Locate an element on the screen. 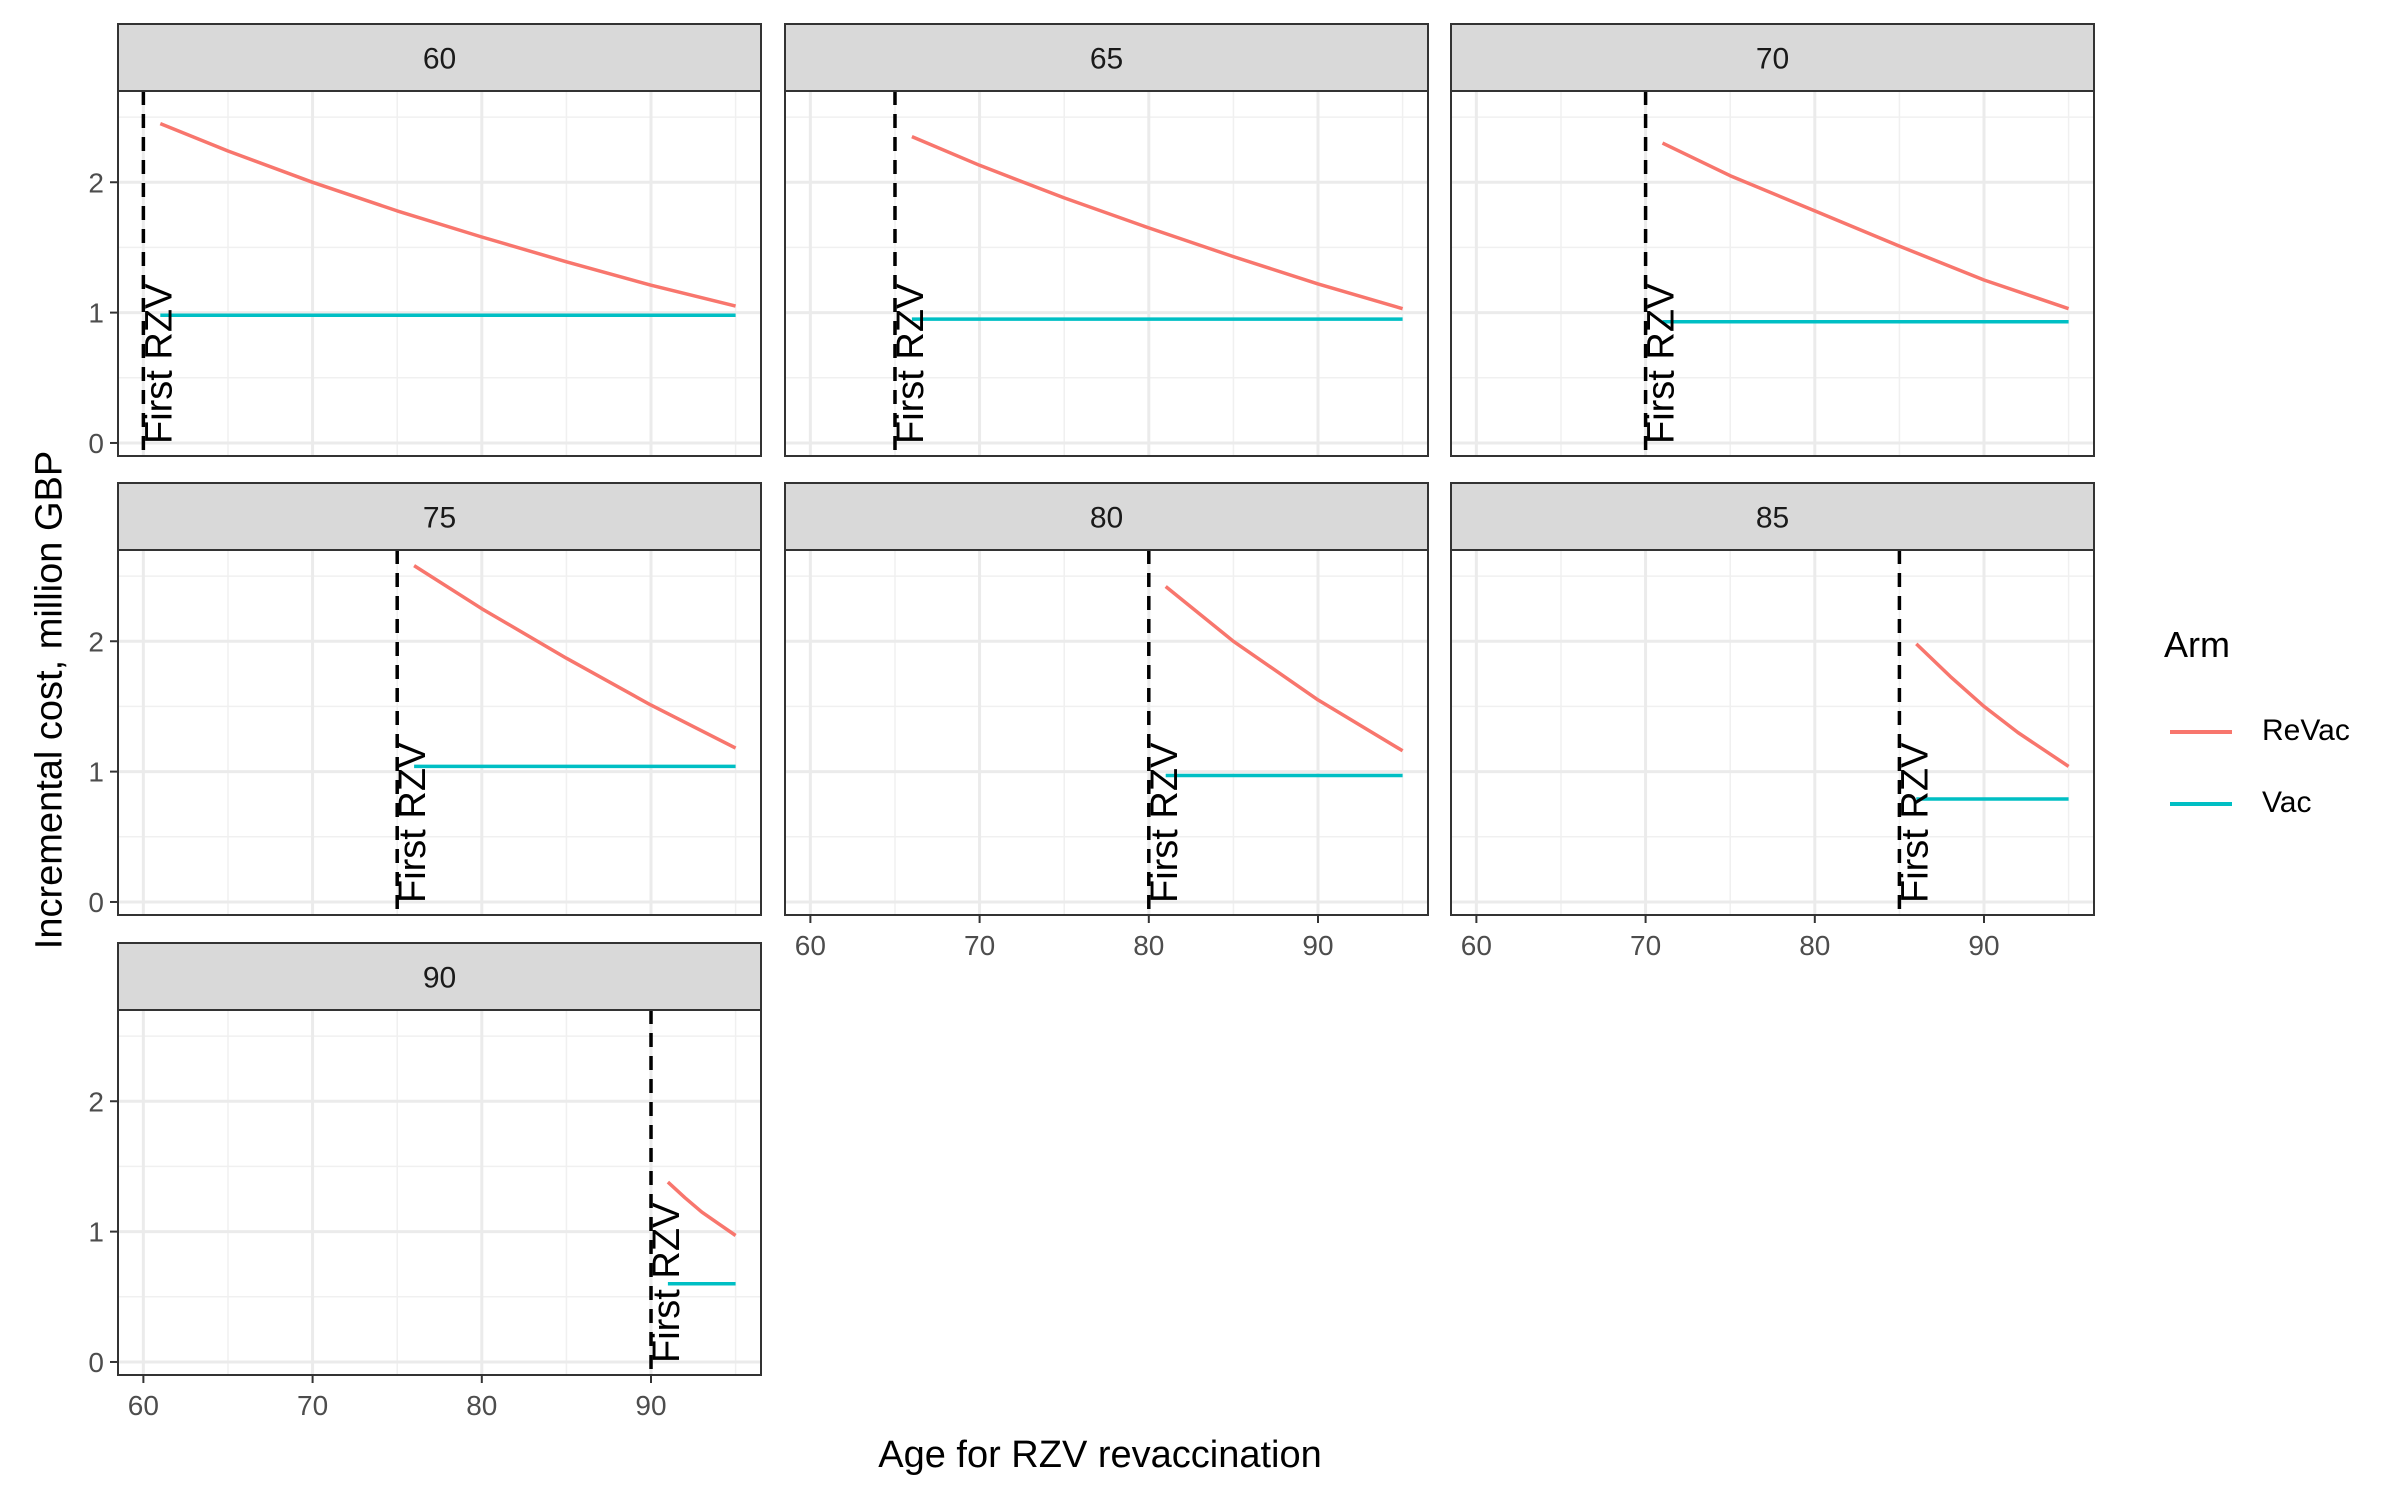  panel-75-y-tick-label: 2 is located at coordinates (96, 641).